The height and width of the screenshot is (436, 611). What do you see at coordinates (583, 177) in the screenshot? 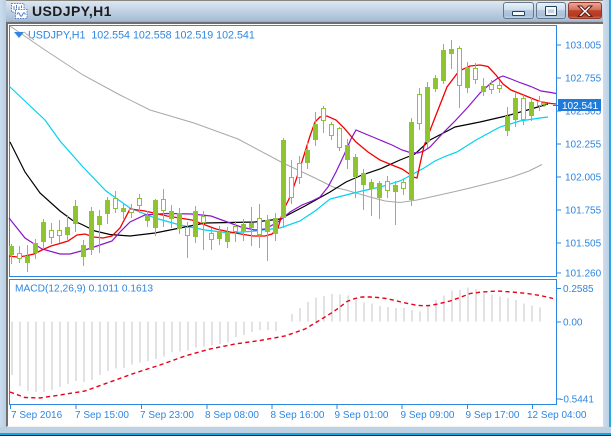
I see `svg-text: 102.005` at bounding box center [583, 177].